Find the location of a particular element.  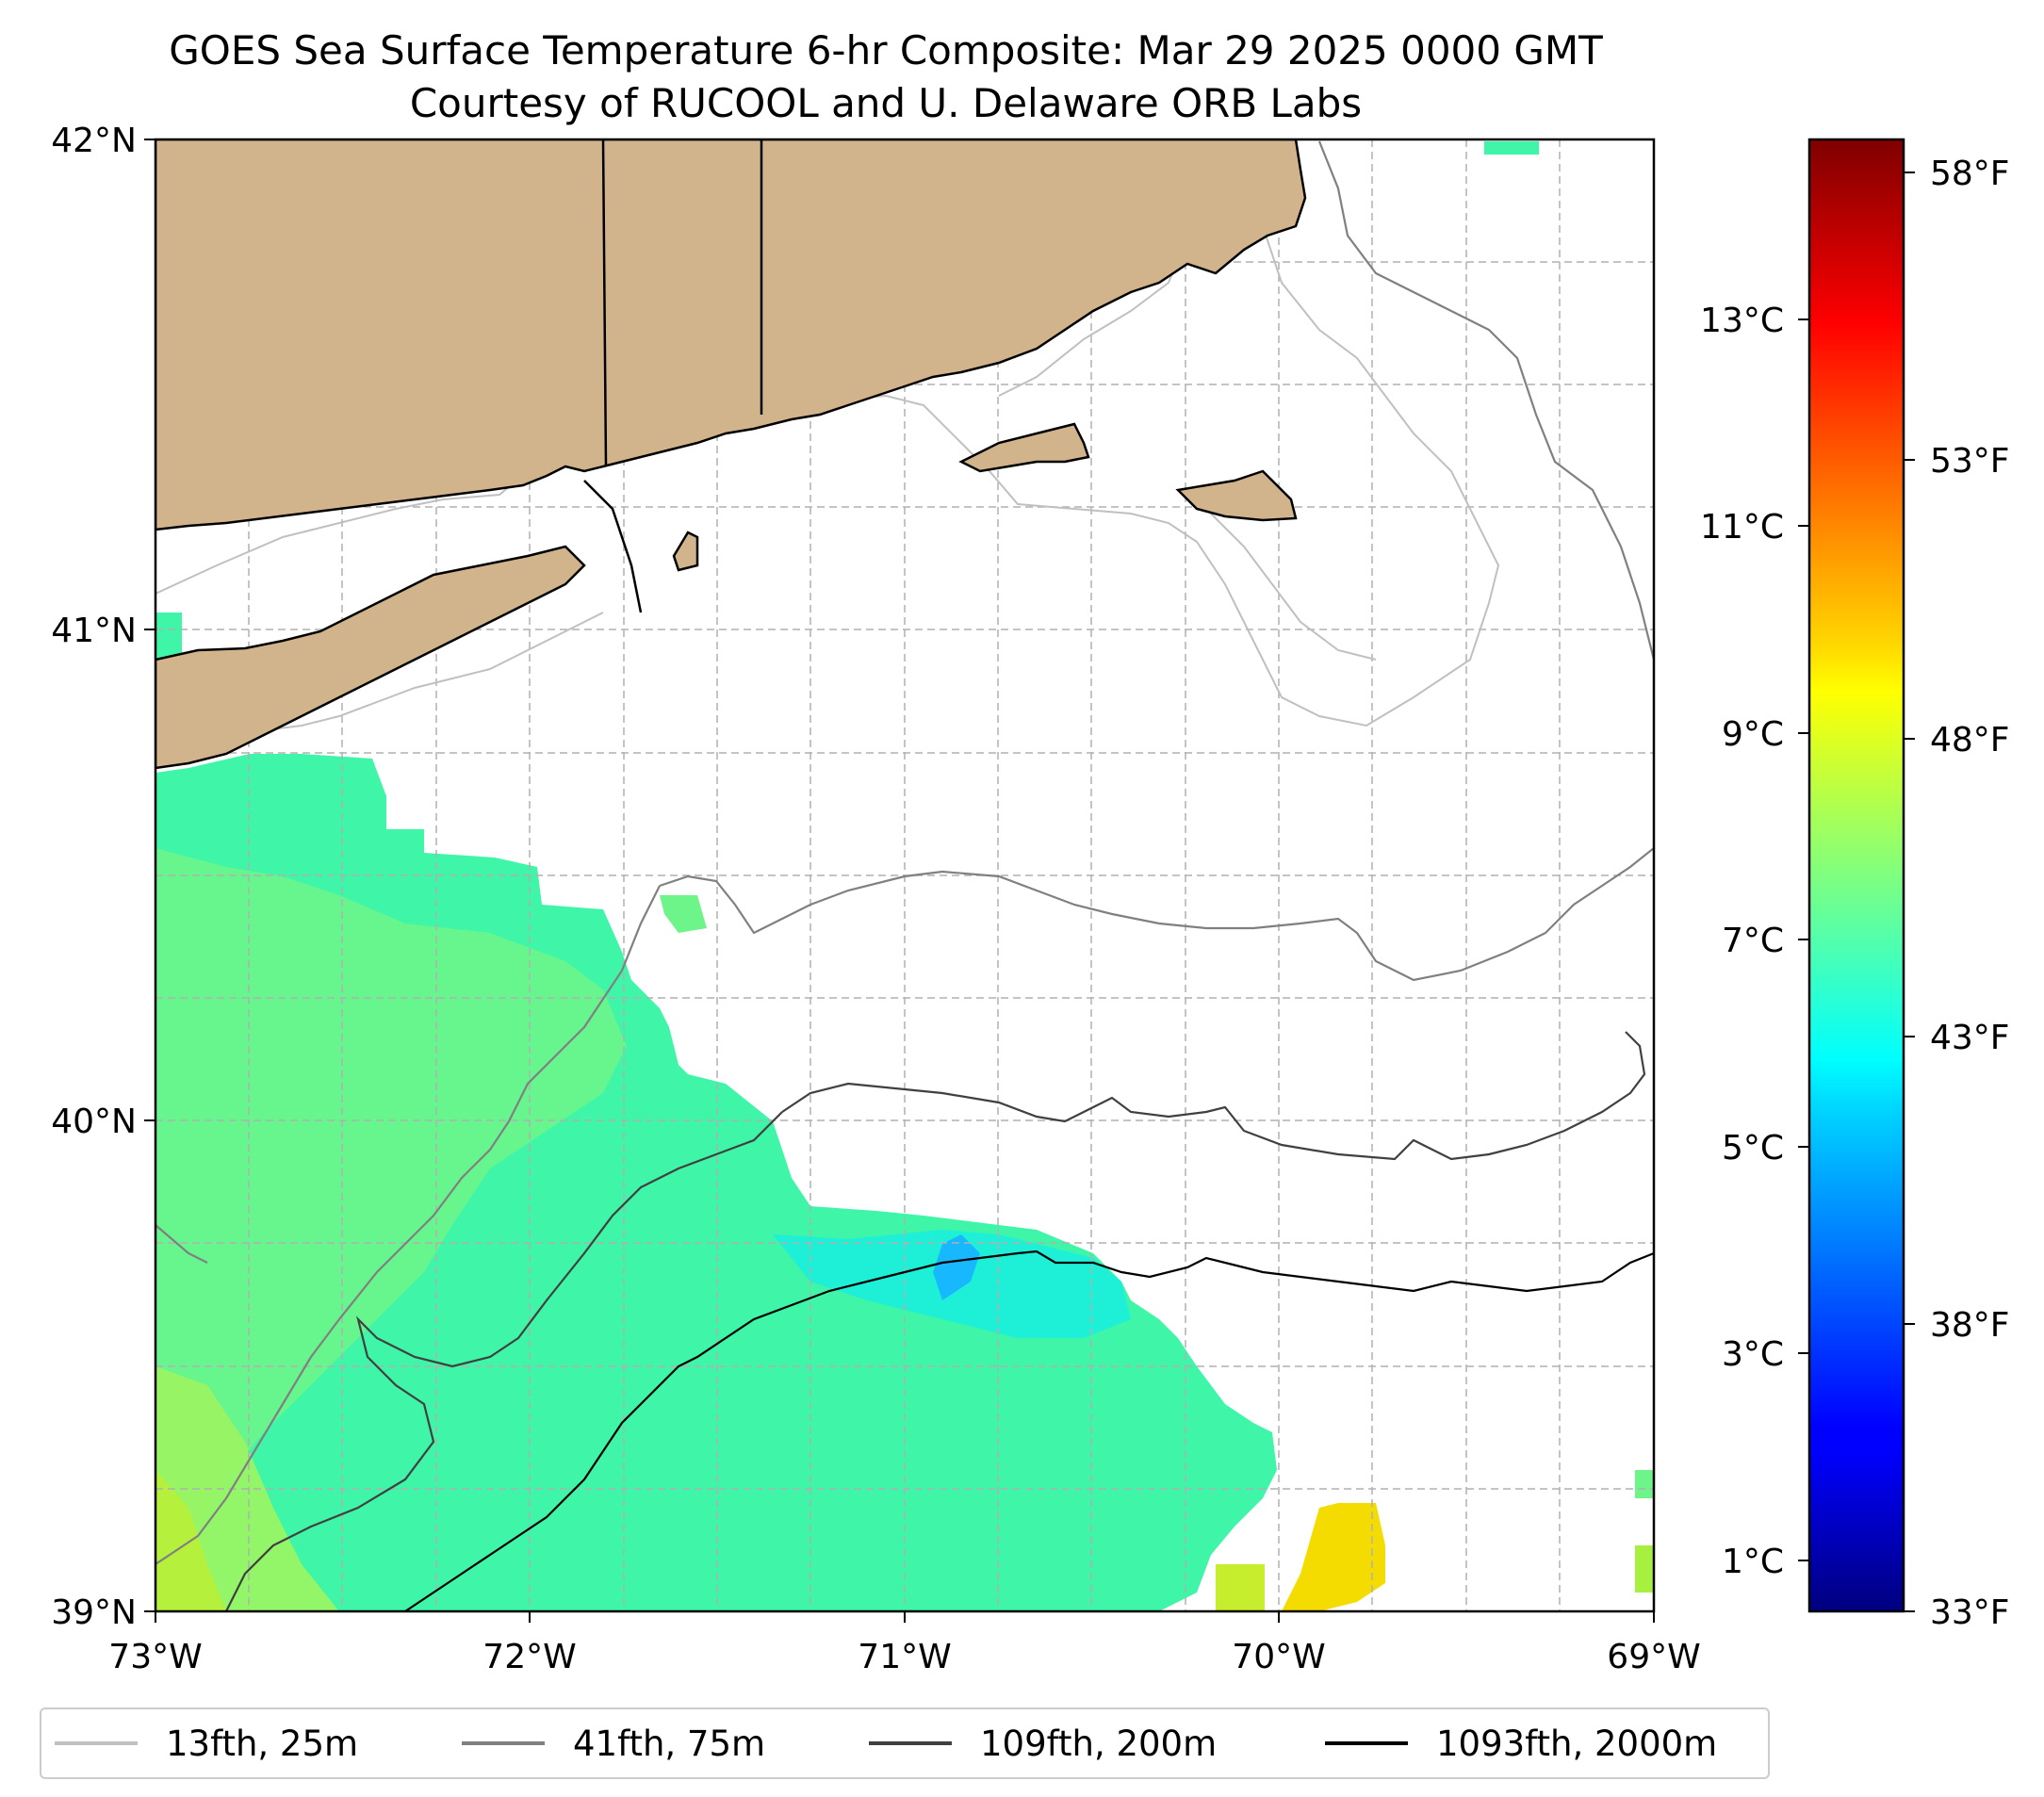

lon-label-73w: 73°W is located at coordinates (155, 1657).